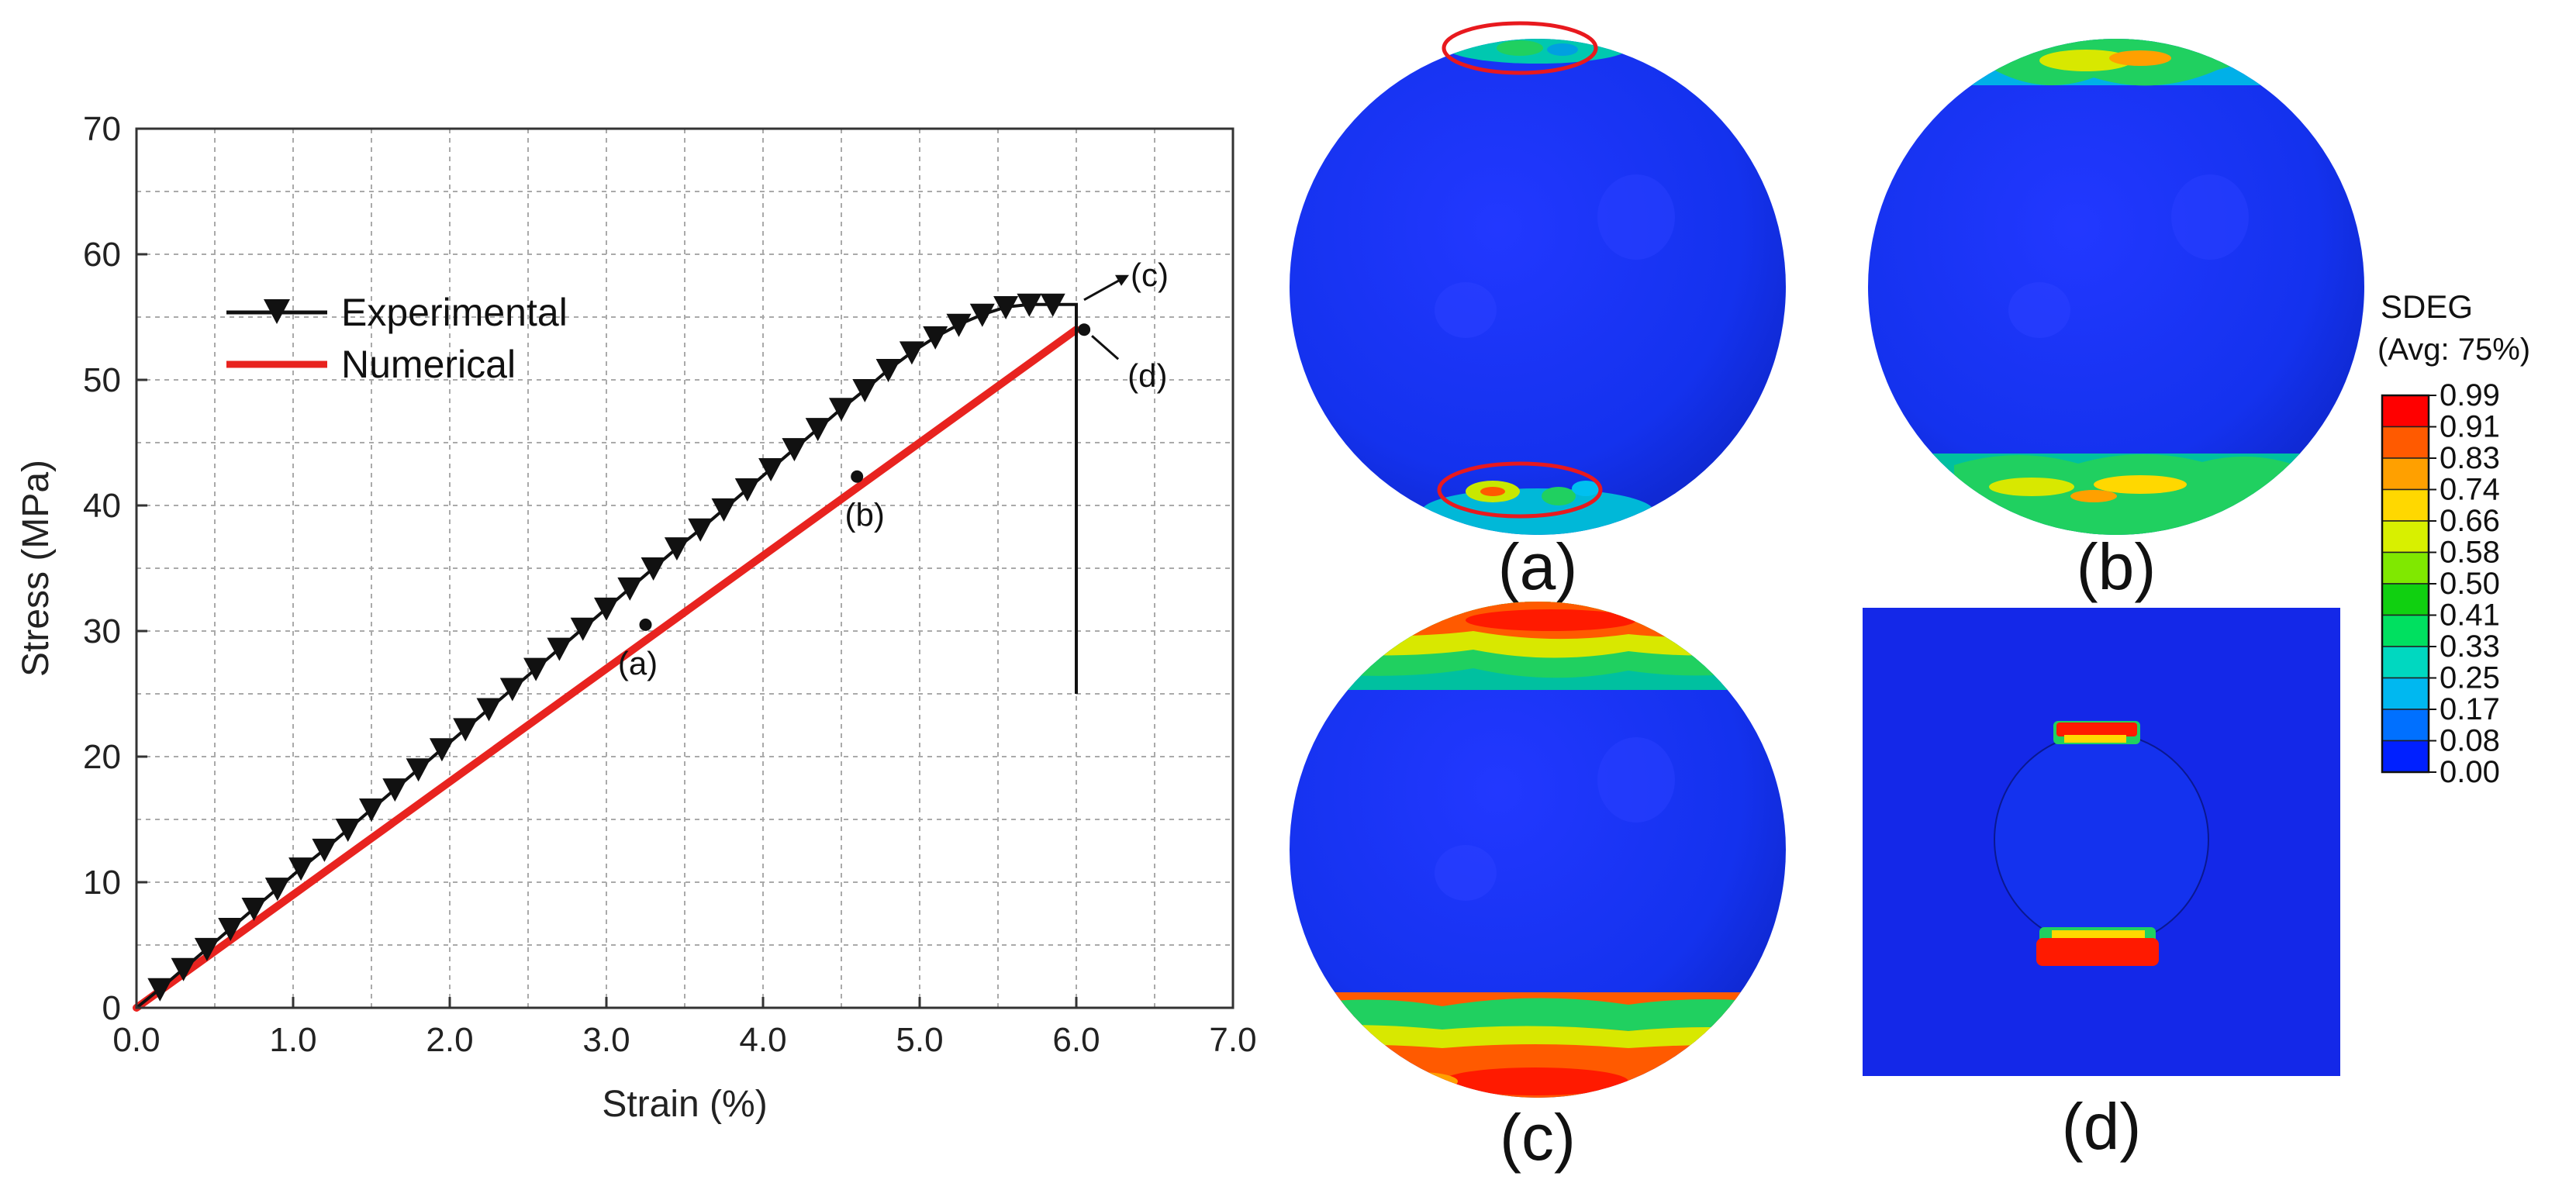 Image resolution: width=2576 pixels, height=1183 pixels. Describe the element at coordinates (1538, 1137) in the screenshot. I see `panel-label-c: (c)` at that location.